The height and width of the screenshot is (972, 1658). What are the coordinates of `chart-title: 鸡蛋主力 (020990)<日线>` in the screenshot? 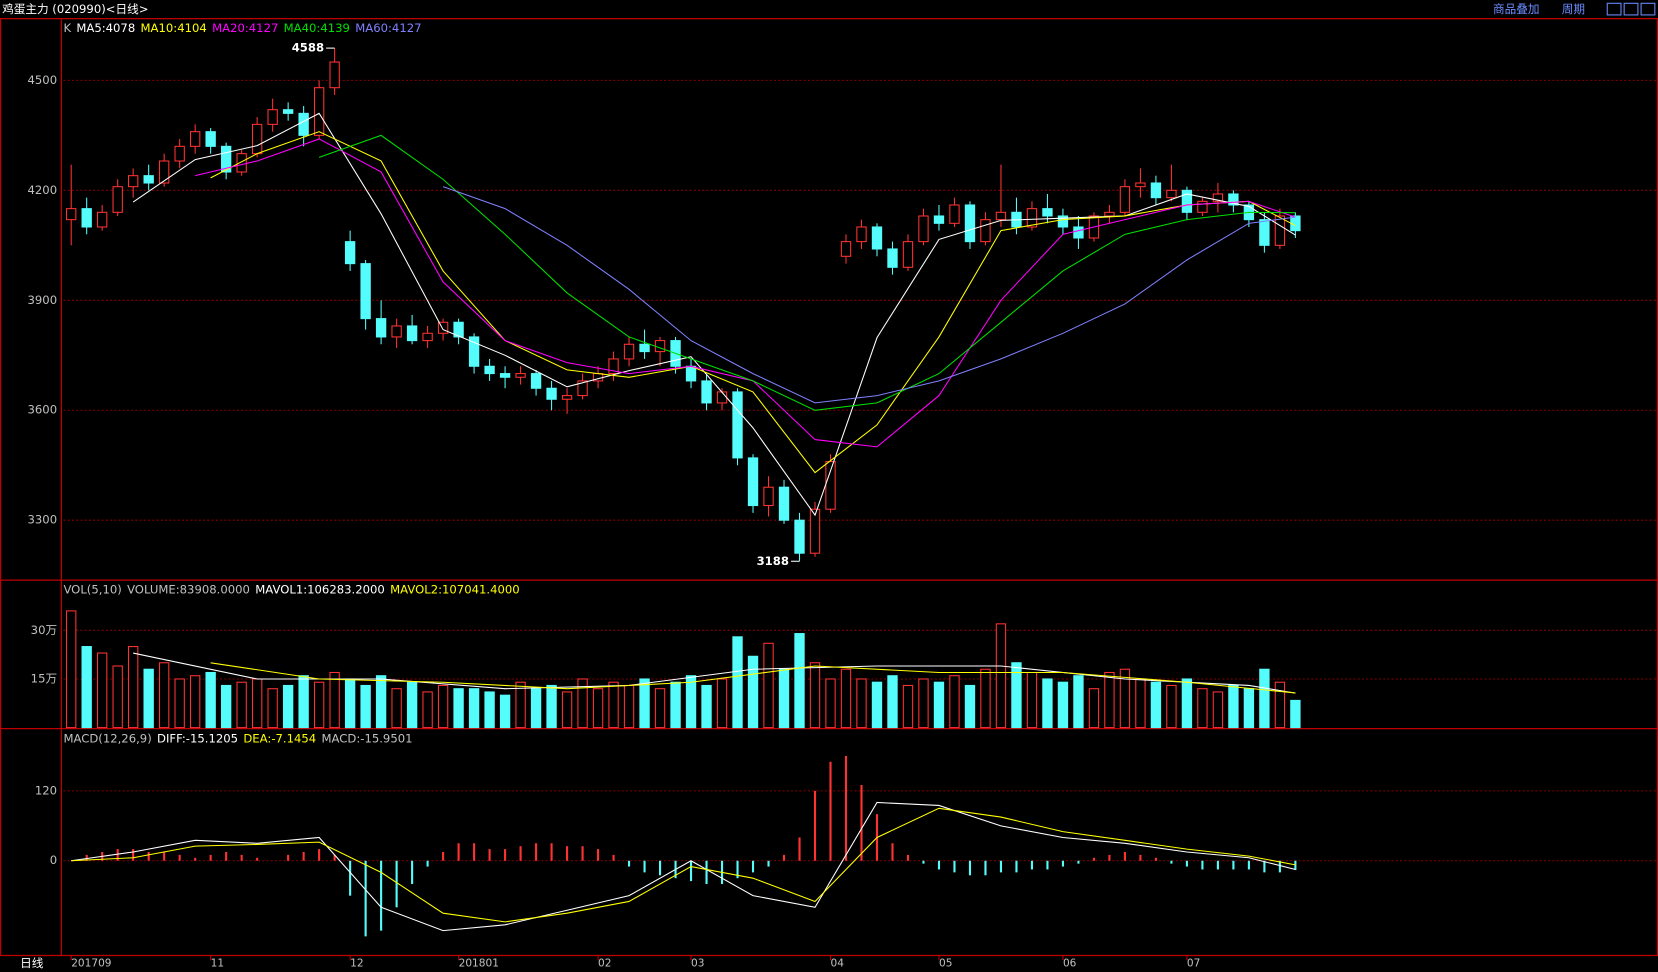 It's located at (75, 9).